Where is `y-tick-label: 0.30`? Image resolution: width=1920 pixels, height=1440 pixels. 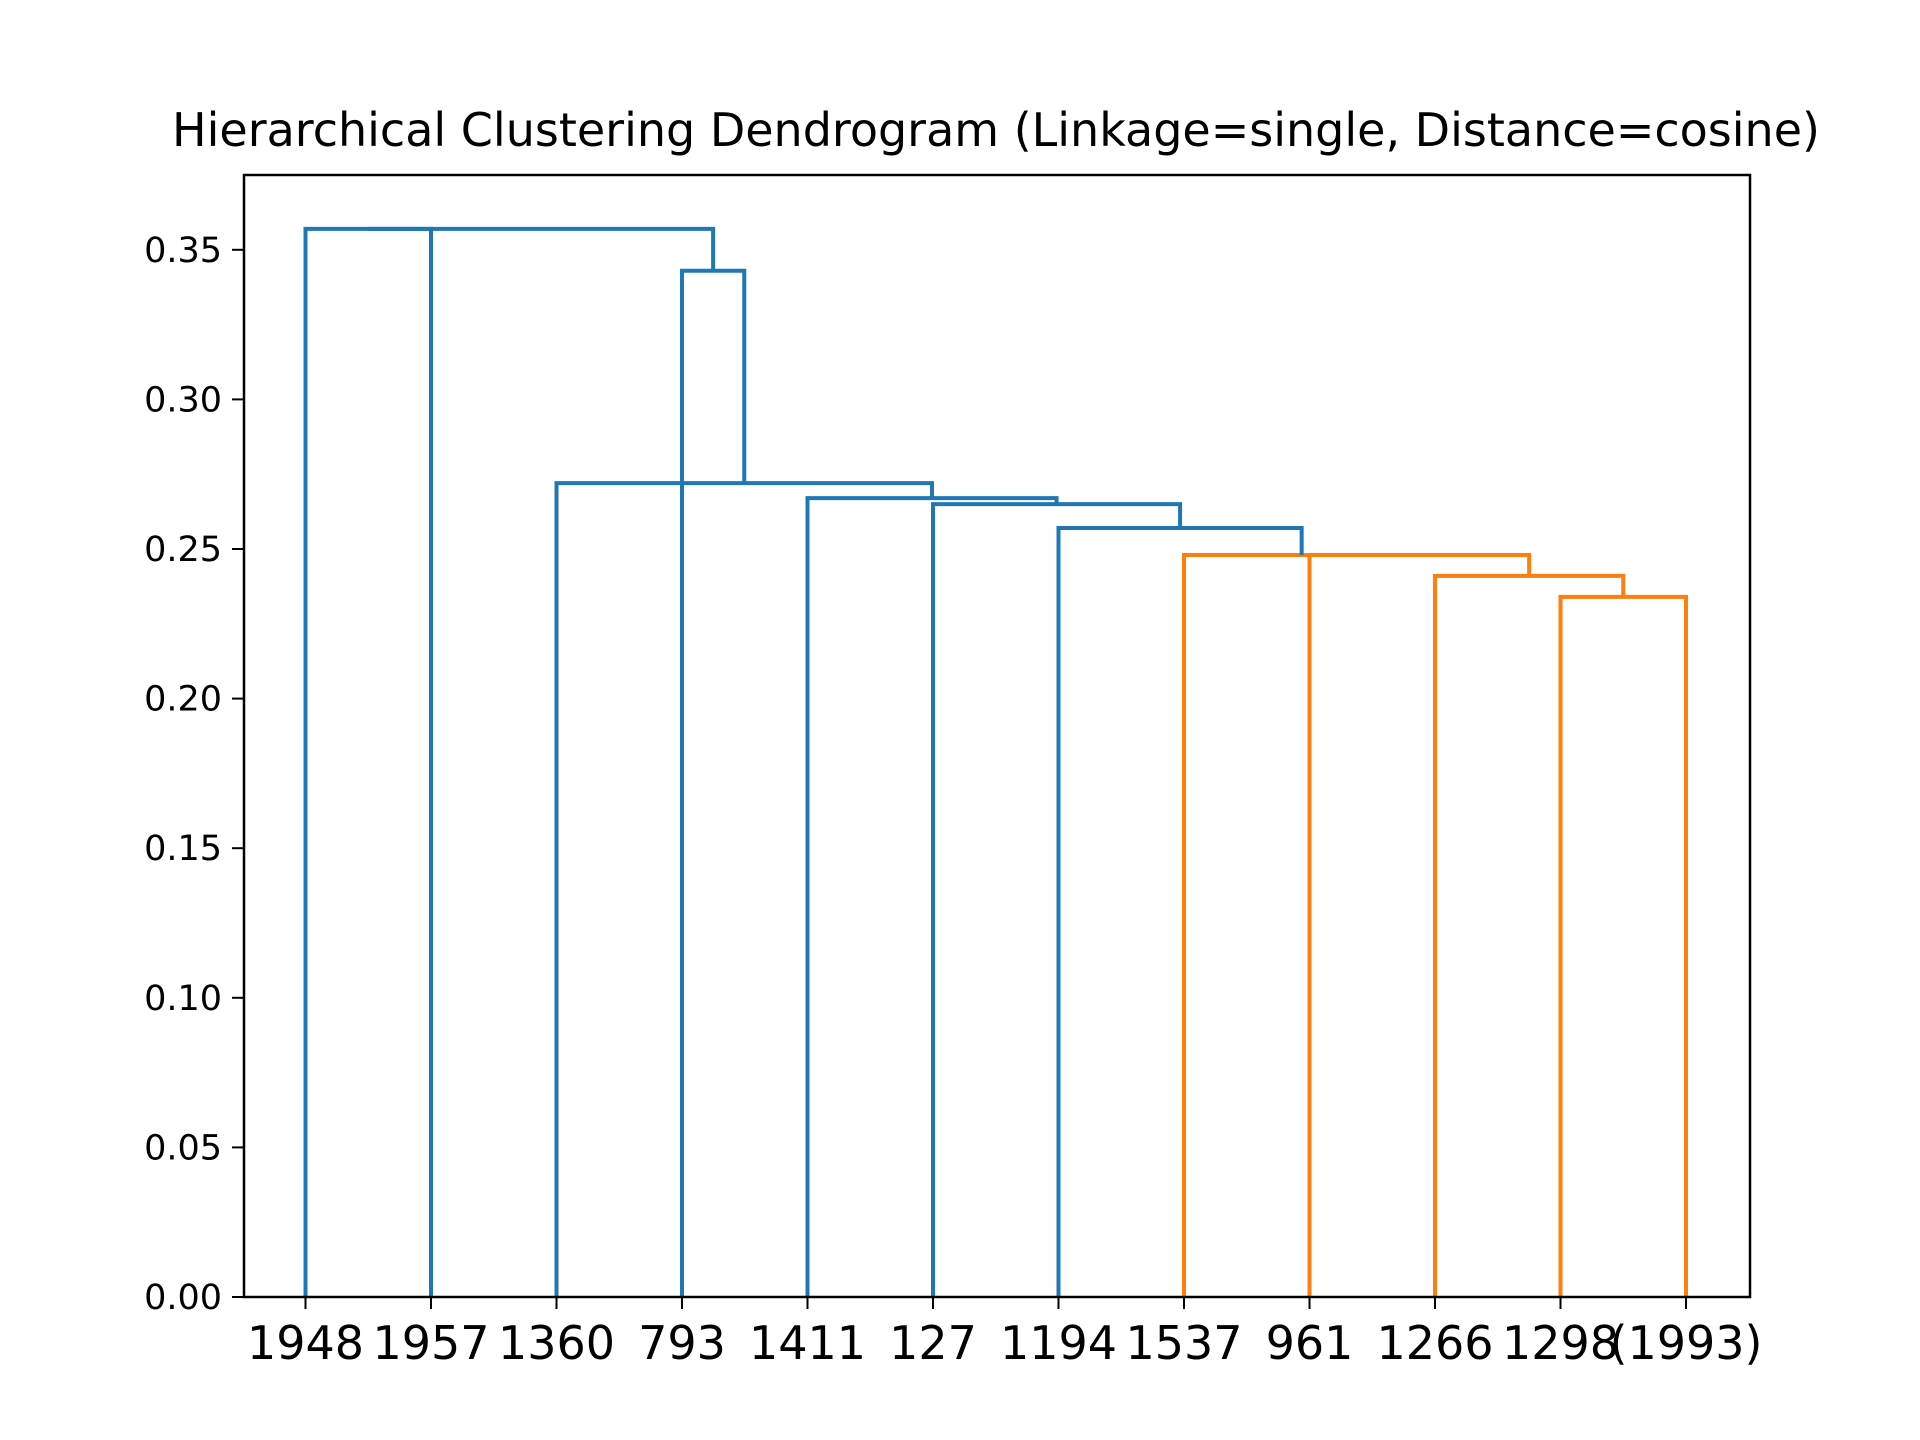 y-tick-label: 0.30 is located at coordinates (183, 400).